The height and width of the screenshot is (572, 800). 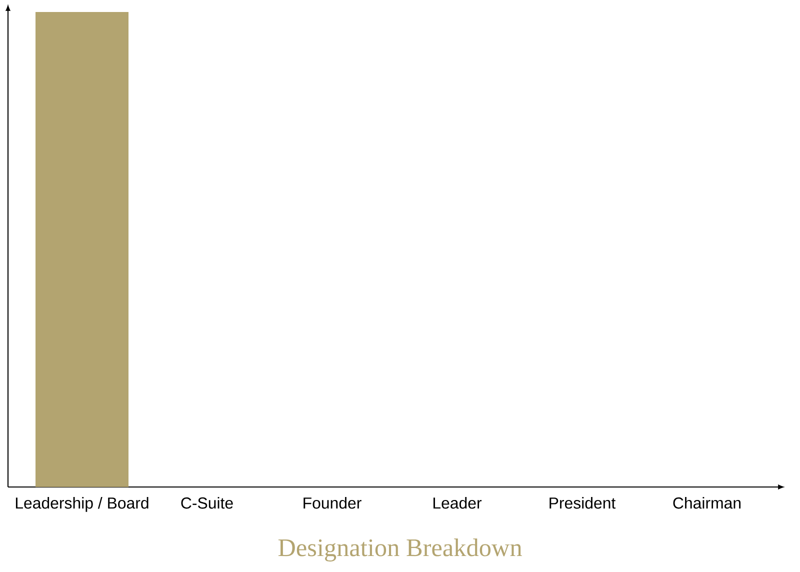 I want to click on x-tick-label: Leadership / Board, so click(x=82, y=504).